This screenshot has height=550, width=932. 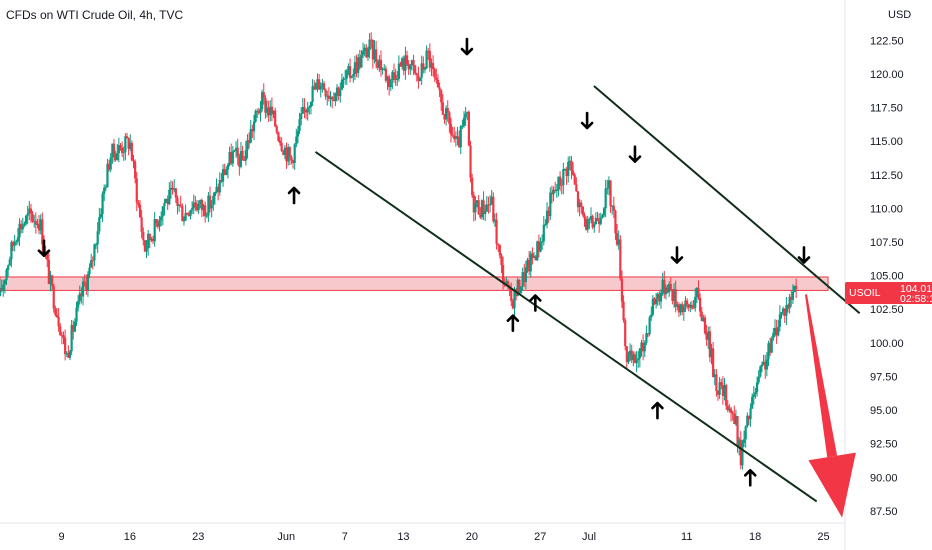 What do you see at coordinates (727, 200) in the screenshot?
I see `channel-upper-line` at bounding box center [727, 200].